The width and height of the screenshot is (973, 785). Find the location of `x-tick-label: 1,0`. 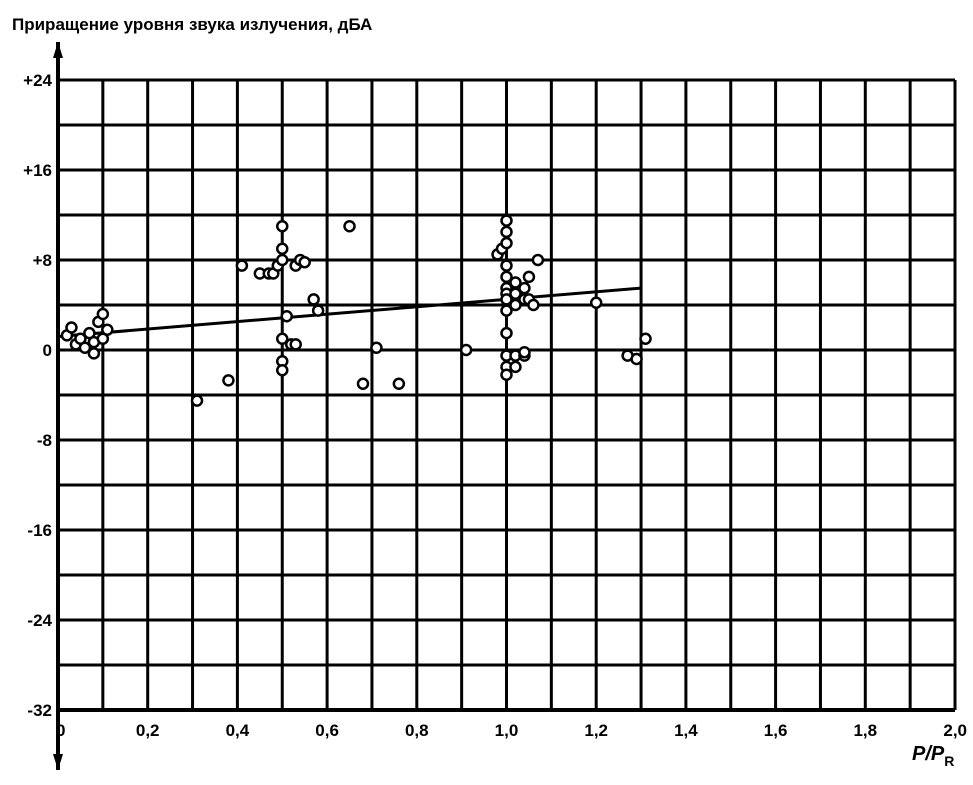

x-tick-label: 1,0 is located at coordinates (507, 730).